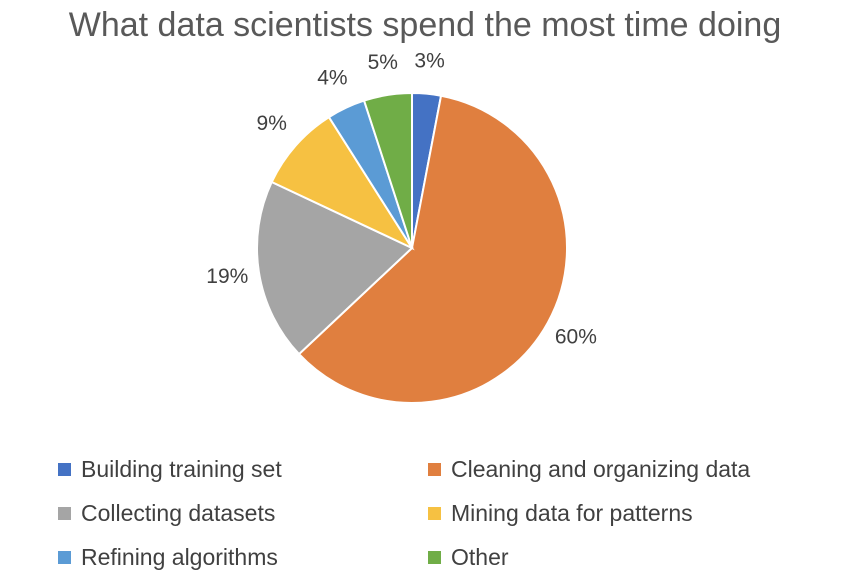  Describe the element at coordinates (181, 468) in the screenshot. I see `legend-label: Building training set` at that location.